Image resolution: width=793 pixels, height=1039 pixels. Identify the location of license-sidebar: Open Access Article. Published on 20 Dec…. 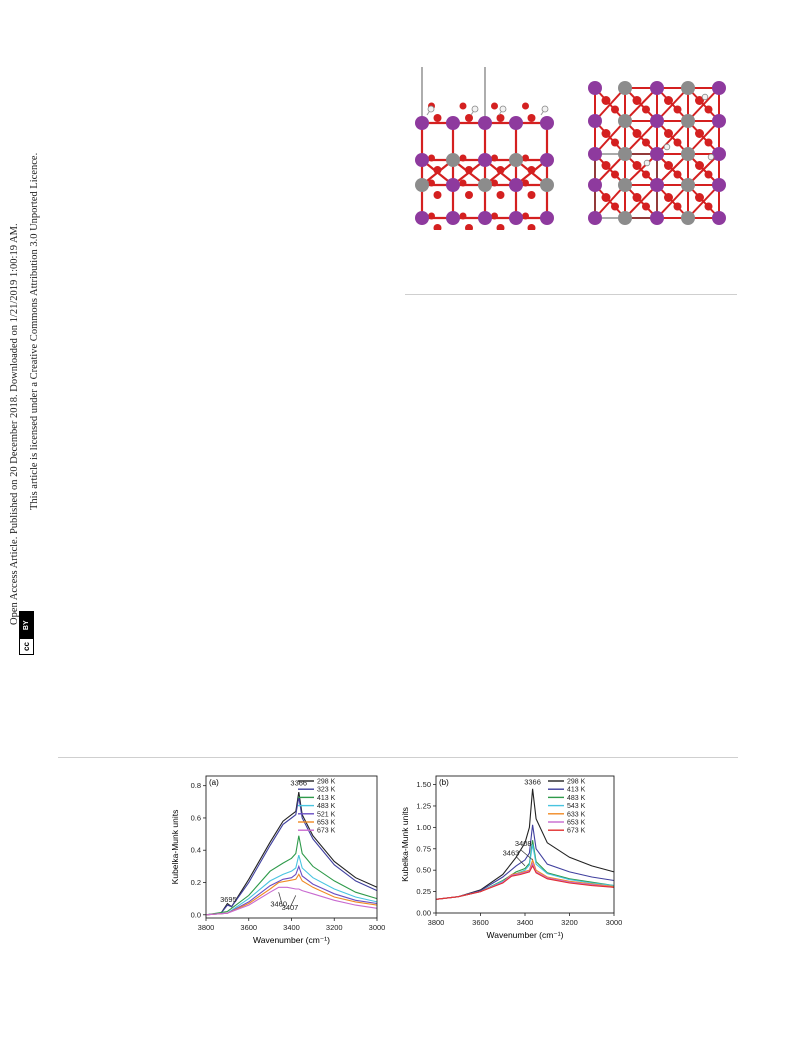
(30, 340).